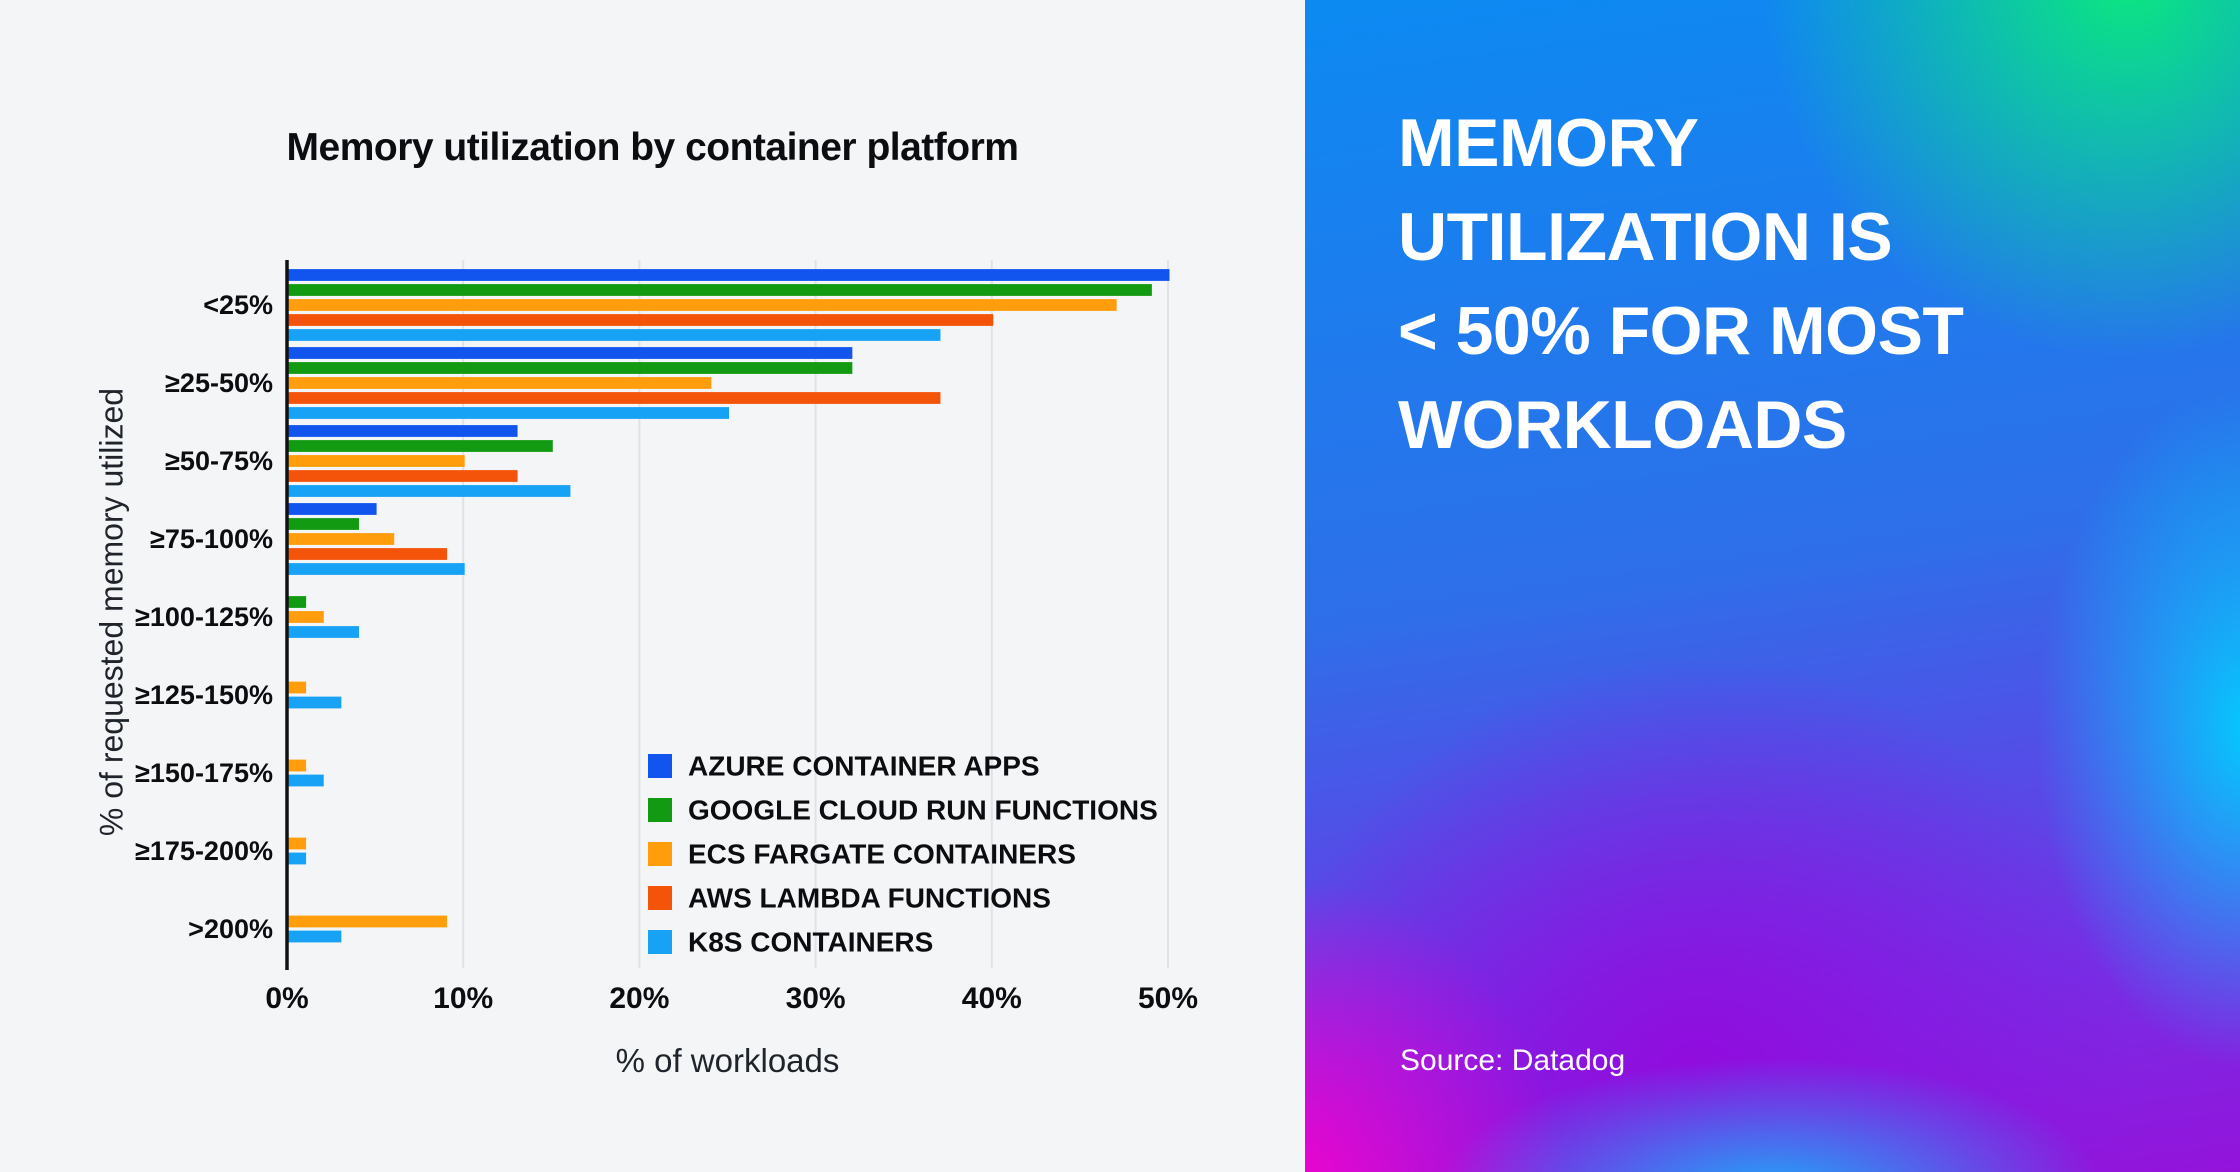 The image size is (2240, 1172). What do you see at coordinates (810, 942) in the screenshot?
I see `legend-label: K8S CONTAINERS` at bounding box center [810, 942].